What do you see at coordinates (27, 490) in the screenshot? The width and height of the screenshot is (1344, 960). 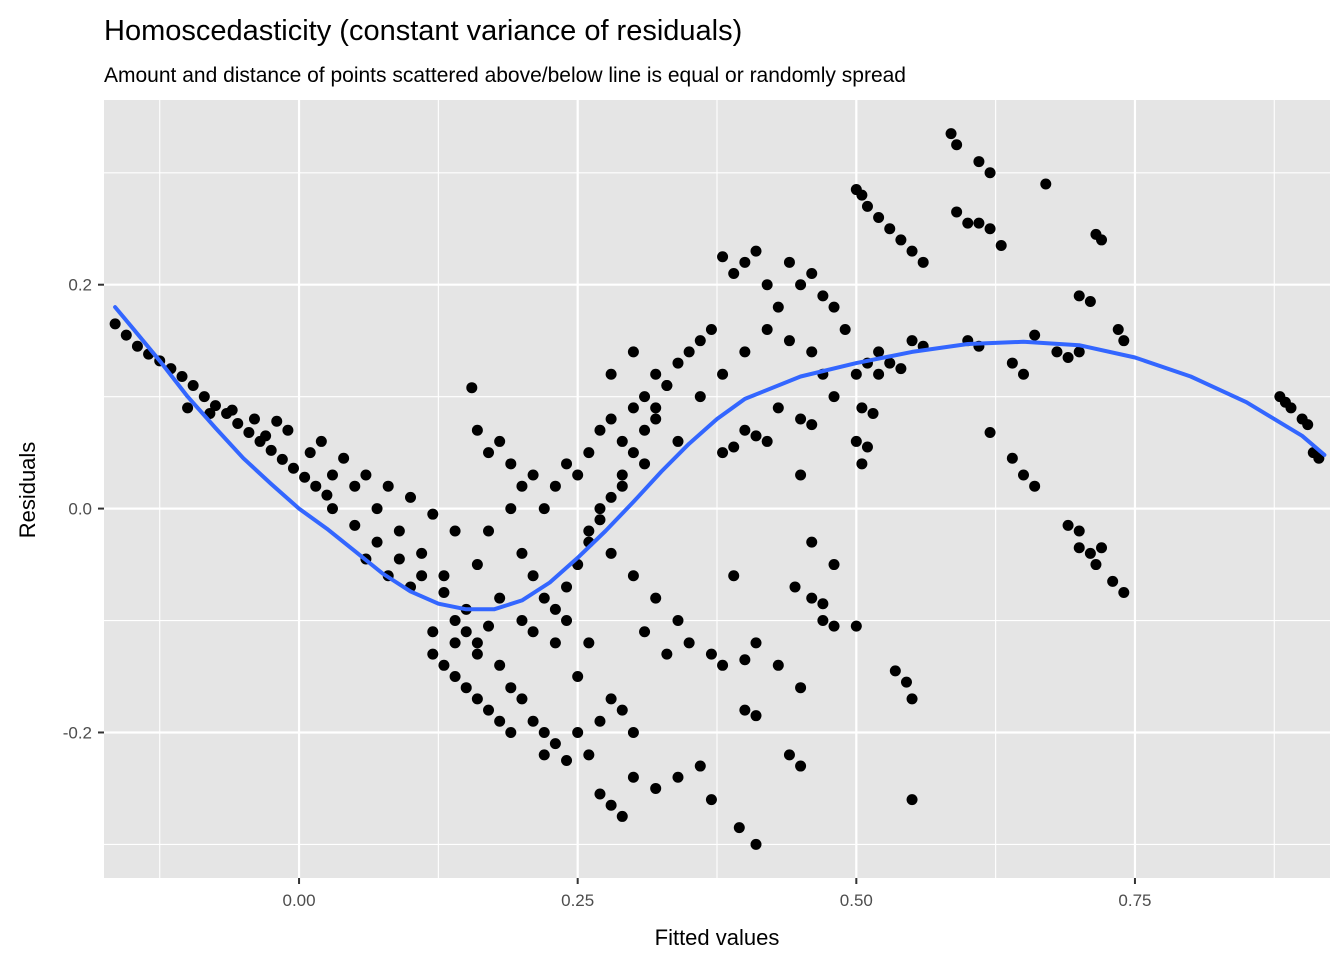 I see `y-axis-title: Residuals` at bounding box center [27, 490].